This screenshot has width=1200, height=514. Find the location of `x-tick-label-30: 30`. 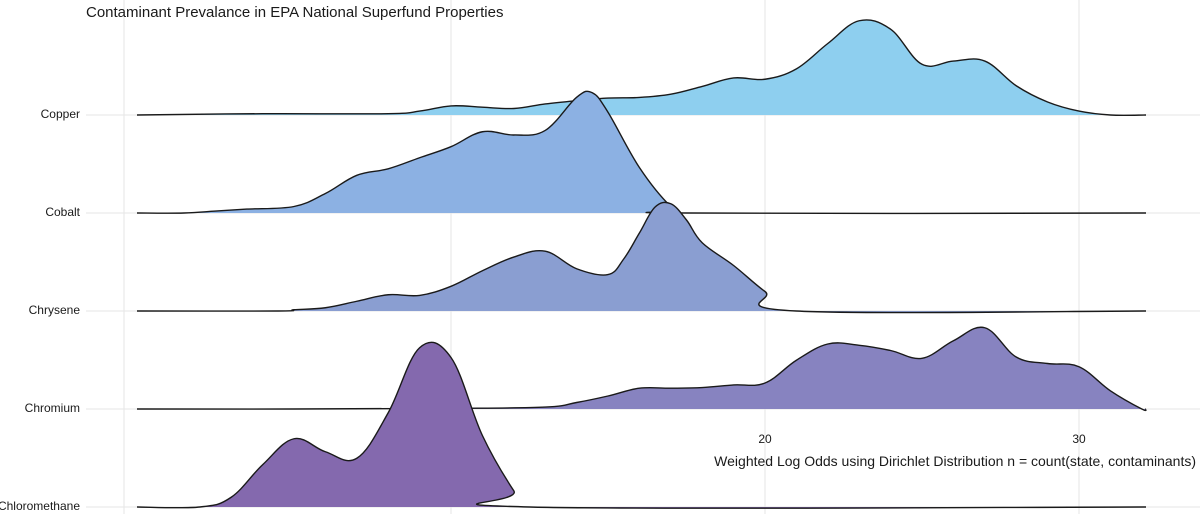

x-tick-label-30: 30 is located at coordinates (1079, 439).